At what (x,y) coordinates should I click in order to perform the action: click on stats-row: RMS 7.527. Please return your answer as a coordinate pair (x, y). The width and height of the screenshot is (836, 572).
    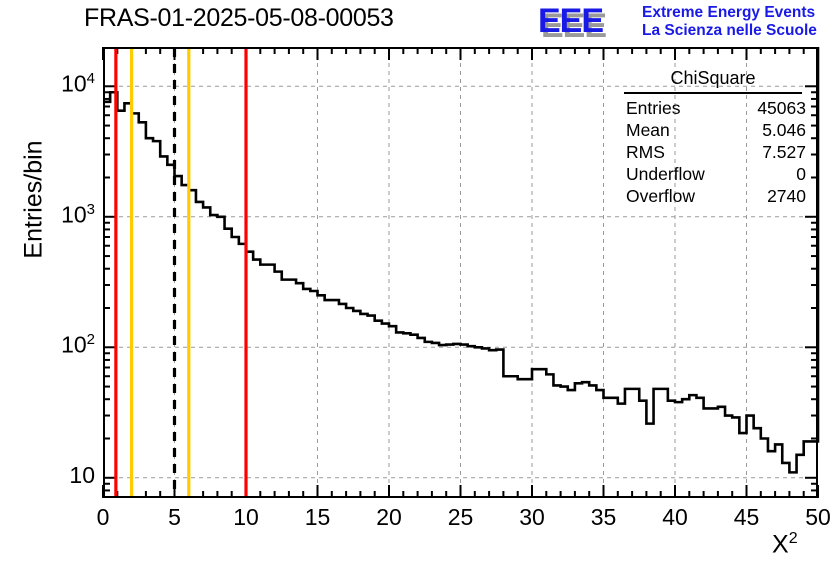
    Looking at the image, I should click on (716, 153).